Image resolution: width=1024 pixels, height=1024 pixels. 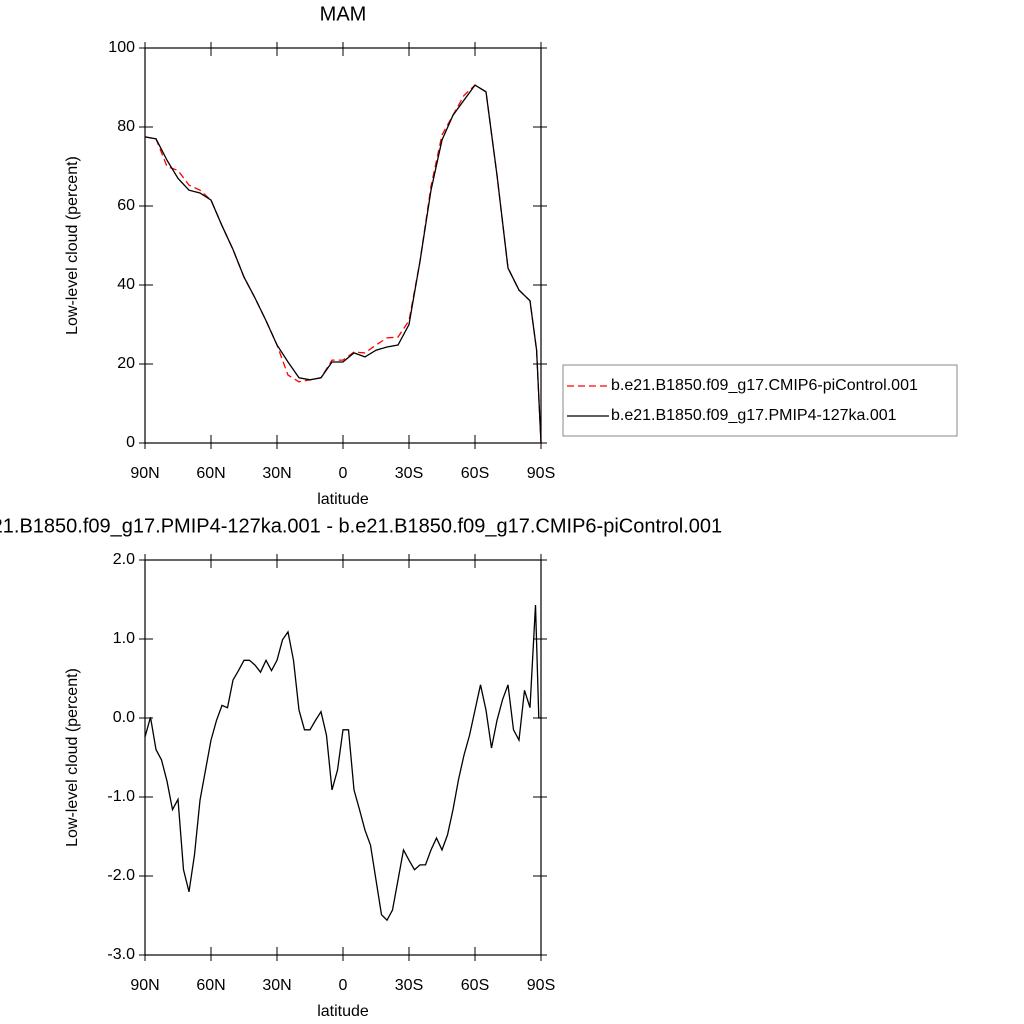 What do you see at coordinates (121, 954) in the screenshot?
I see `y-tick-label: -3.0` at bounding box center [121, 954].